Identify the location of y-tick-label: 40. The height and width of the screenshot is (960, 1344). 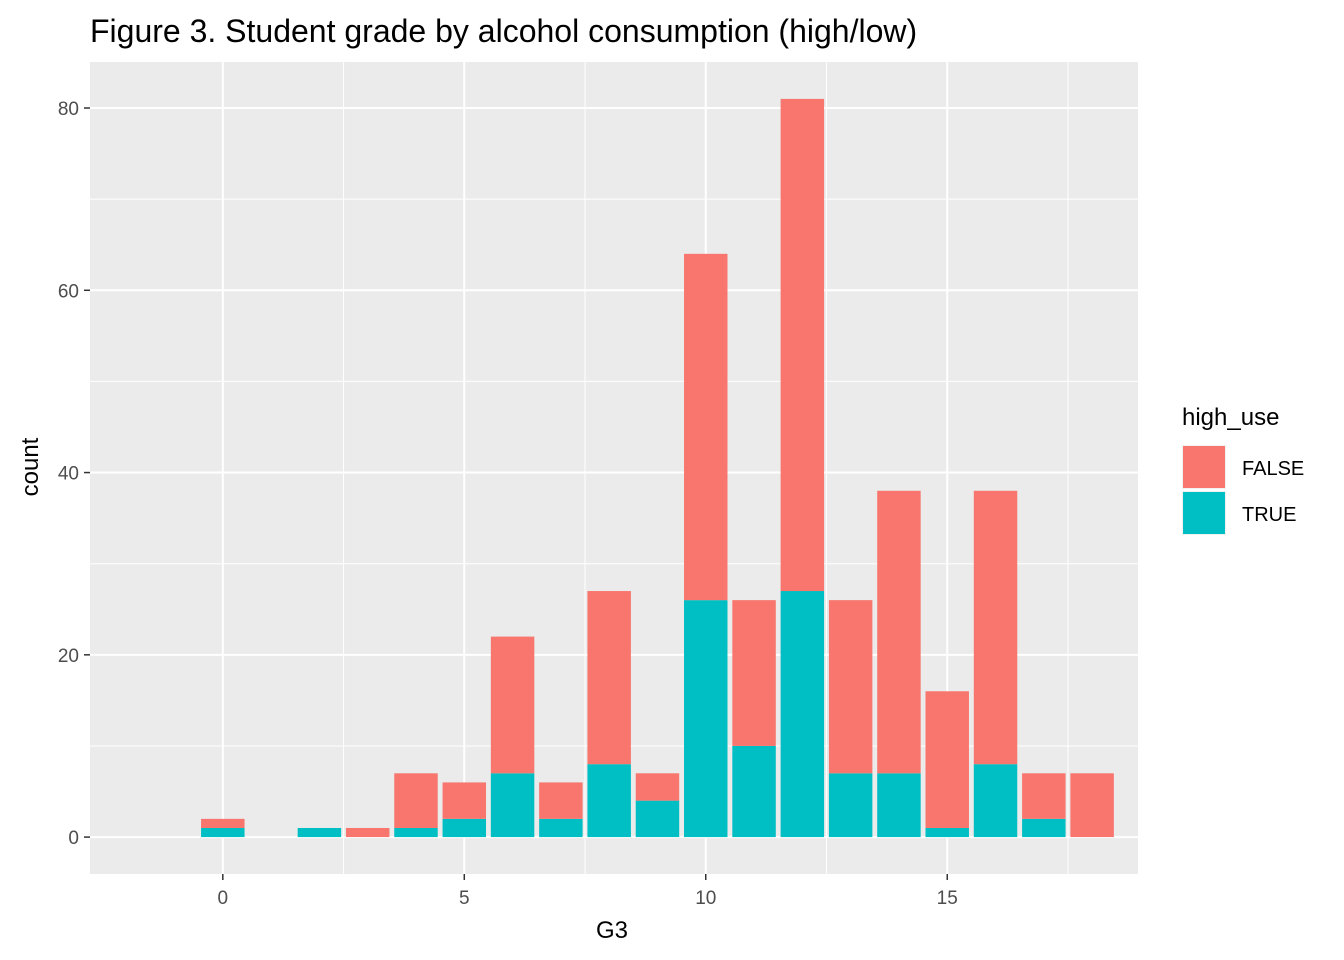
(68, 474).